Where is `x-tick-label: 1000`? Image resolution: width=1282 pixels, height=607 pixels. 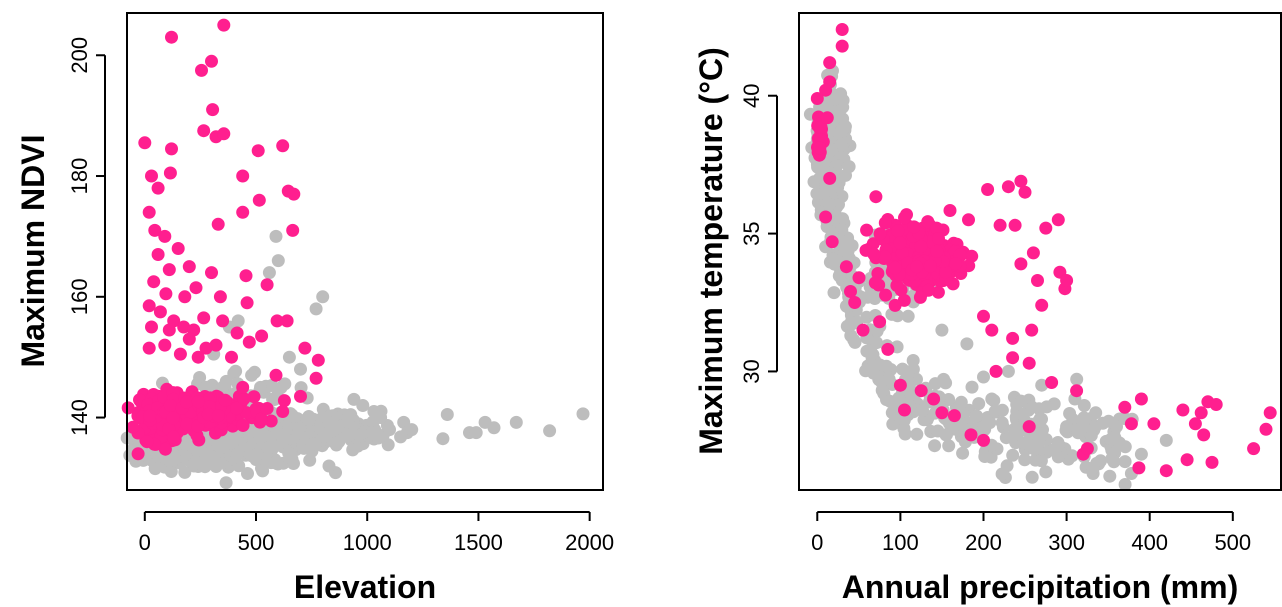 x-tick-label: 1000 is located at coordinates (367, 542).